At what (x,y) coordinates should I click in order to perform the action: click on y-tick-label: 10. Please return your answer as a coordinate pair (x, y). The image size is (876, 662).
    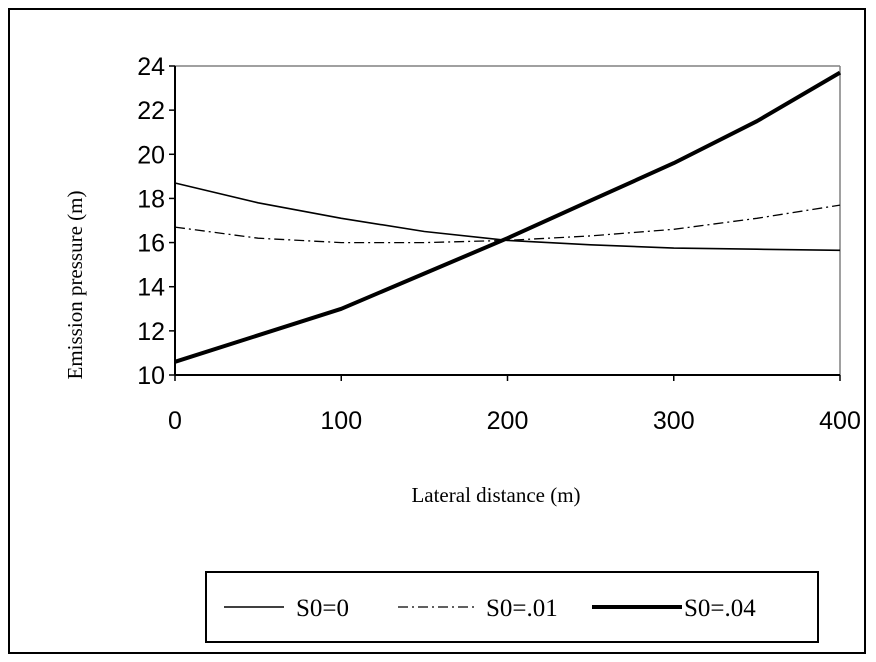
    Looking at the image, I should click on (151, 376).